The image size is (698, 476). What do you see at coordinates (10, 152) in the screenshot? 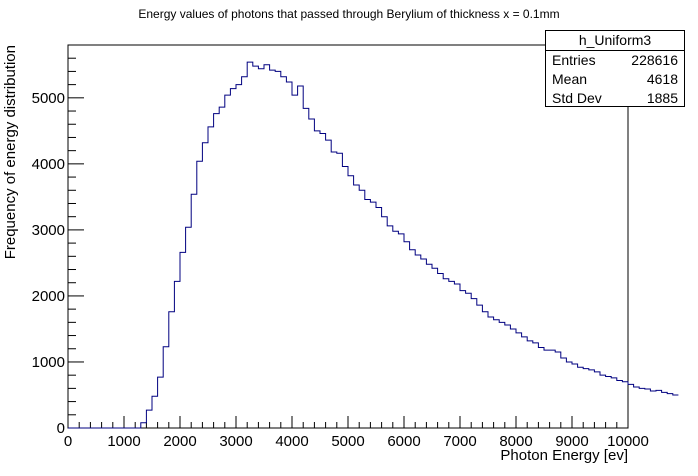
I see `y-axis-label: Frequency of energy distribution` at bounding box center [10, 152].